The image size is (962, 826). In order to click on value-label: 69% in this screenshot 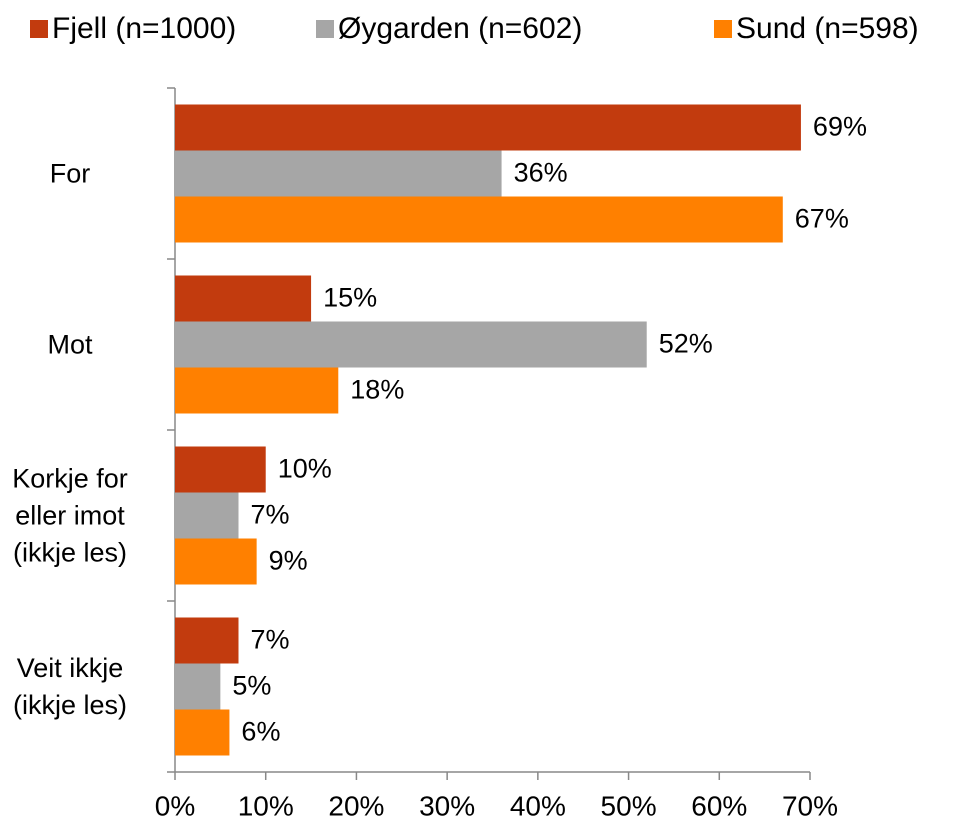, I will do `click(840, 127)`.